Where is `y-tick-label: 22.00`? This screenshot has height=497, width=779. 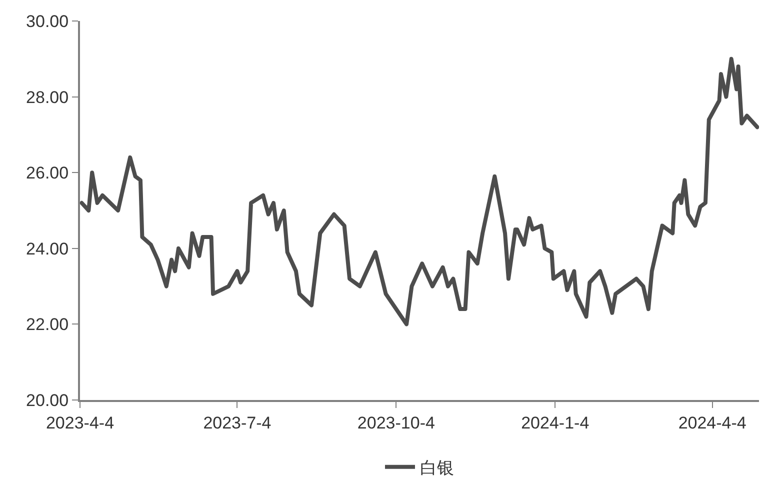
y-tick-label: 22.00 is located at coordinates (47, 324).